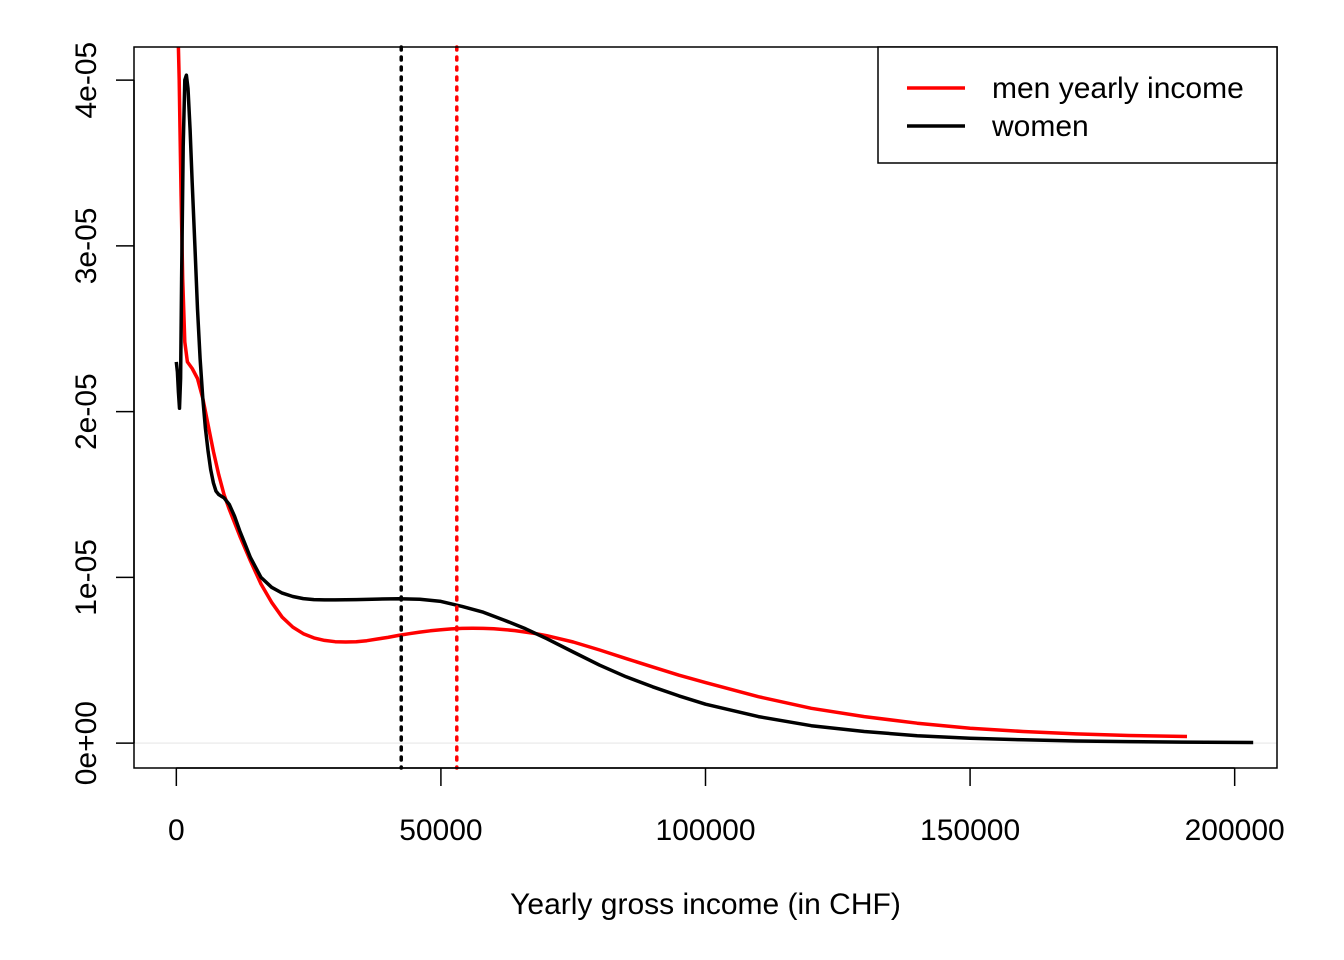  I want to click on x-tick-label: 200000, so click(1235, 830).